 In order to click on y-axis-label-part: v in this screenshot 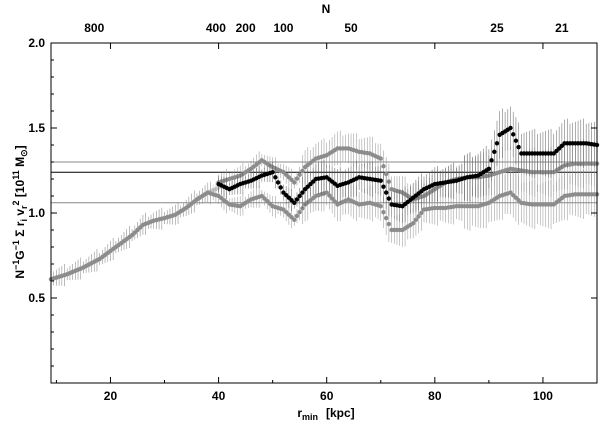, I will do `click(20, 214)`.